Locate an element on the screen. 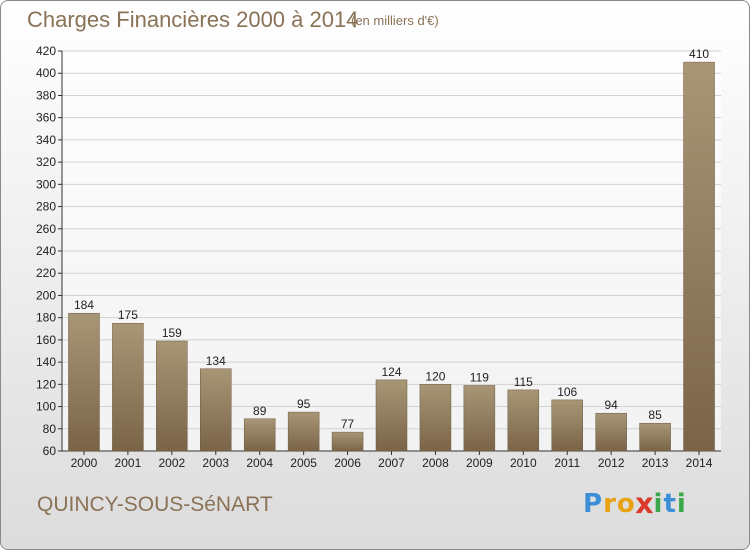 The image size is (750, 550). y-tick-label: 300 is located at coordinates (46, 184).